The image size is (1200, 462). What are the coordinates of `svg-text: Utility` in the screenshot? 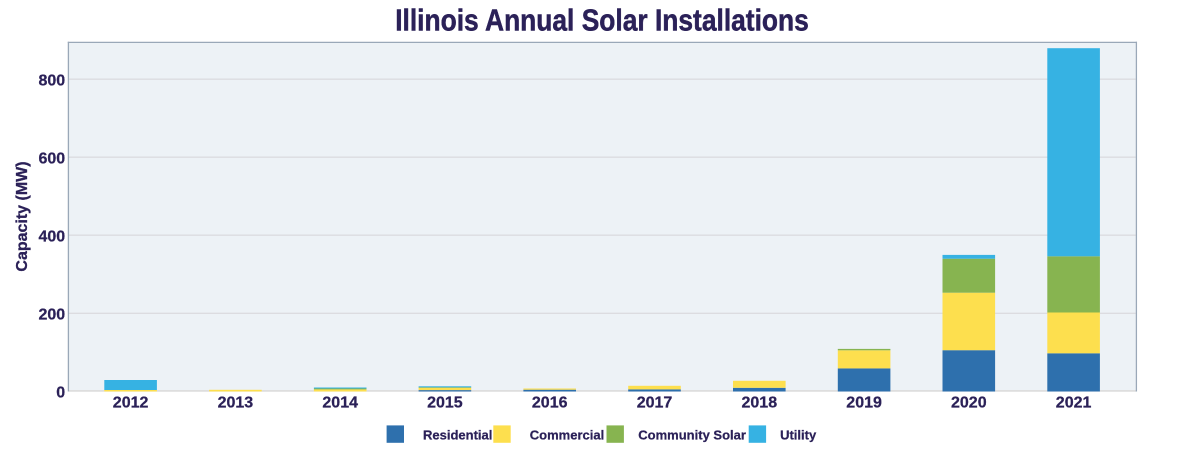 It's located at (798, 434).